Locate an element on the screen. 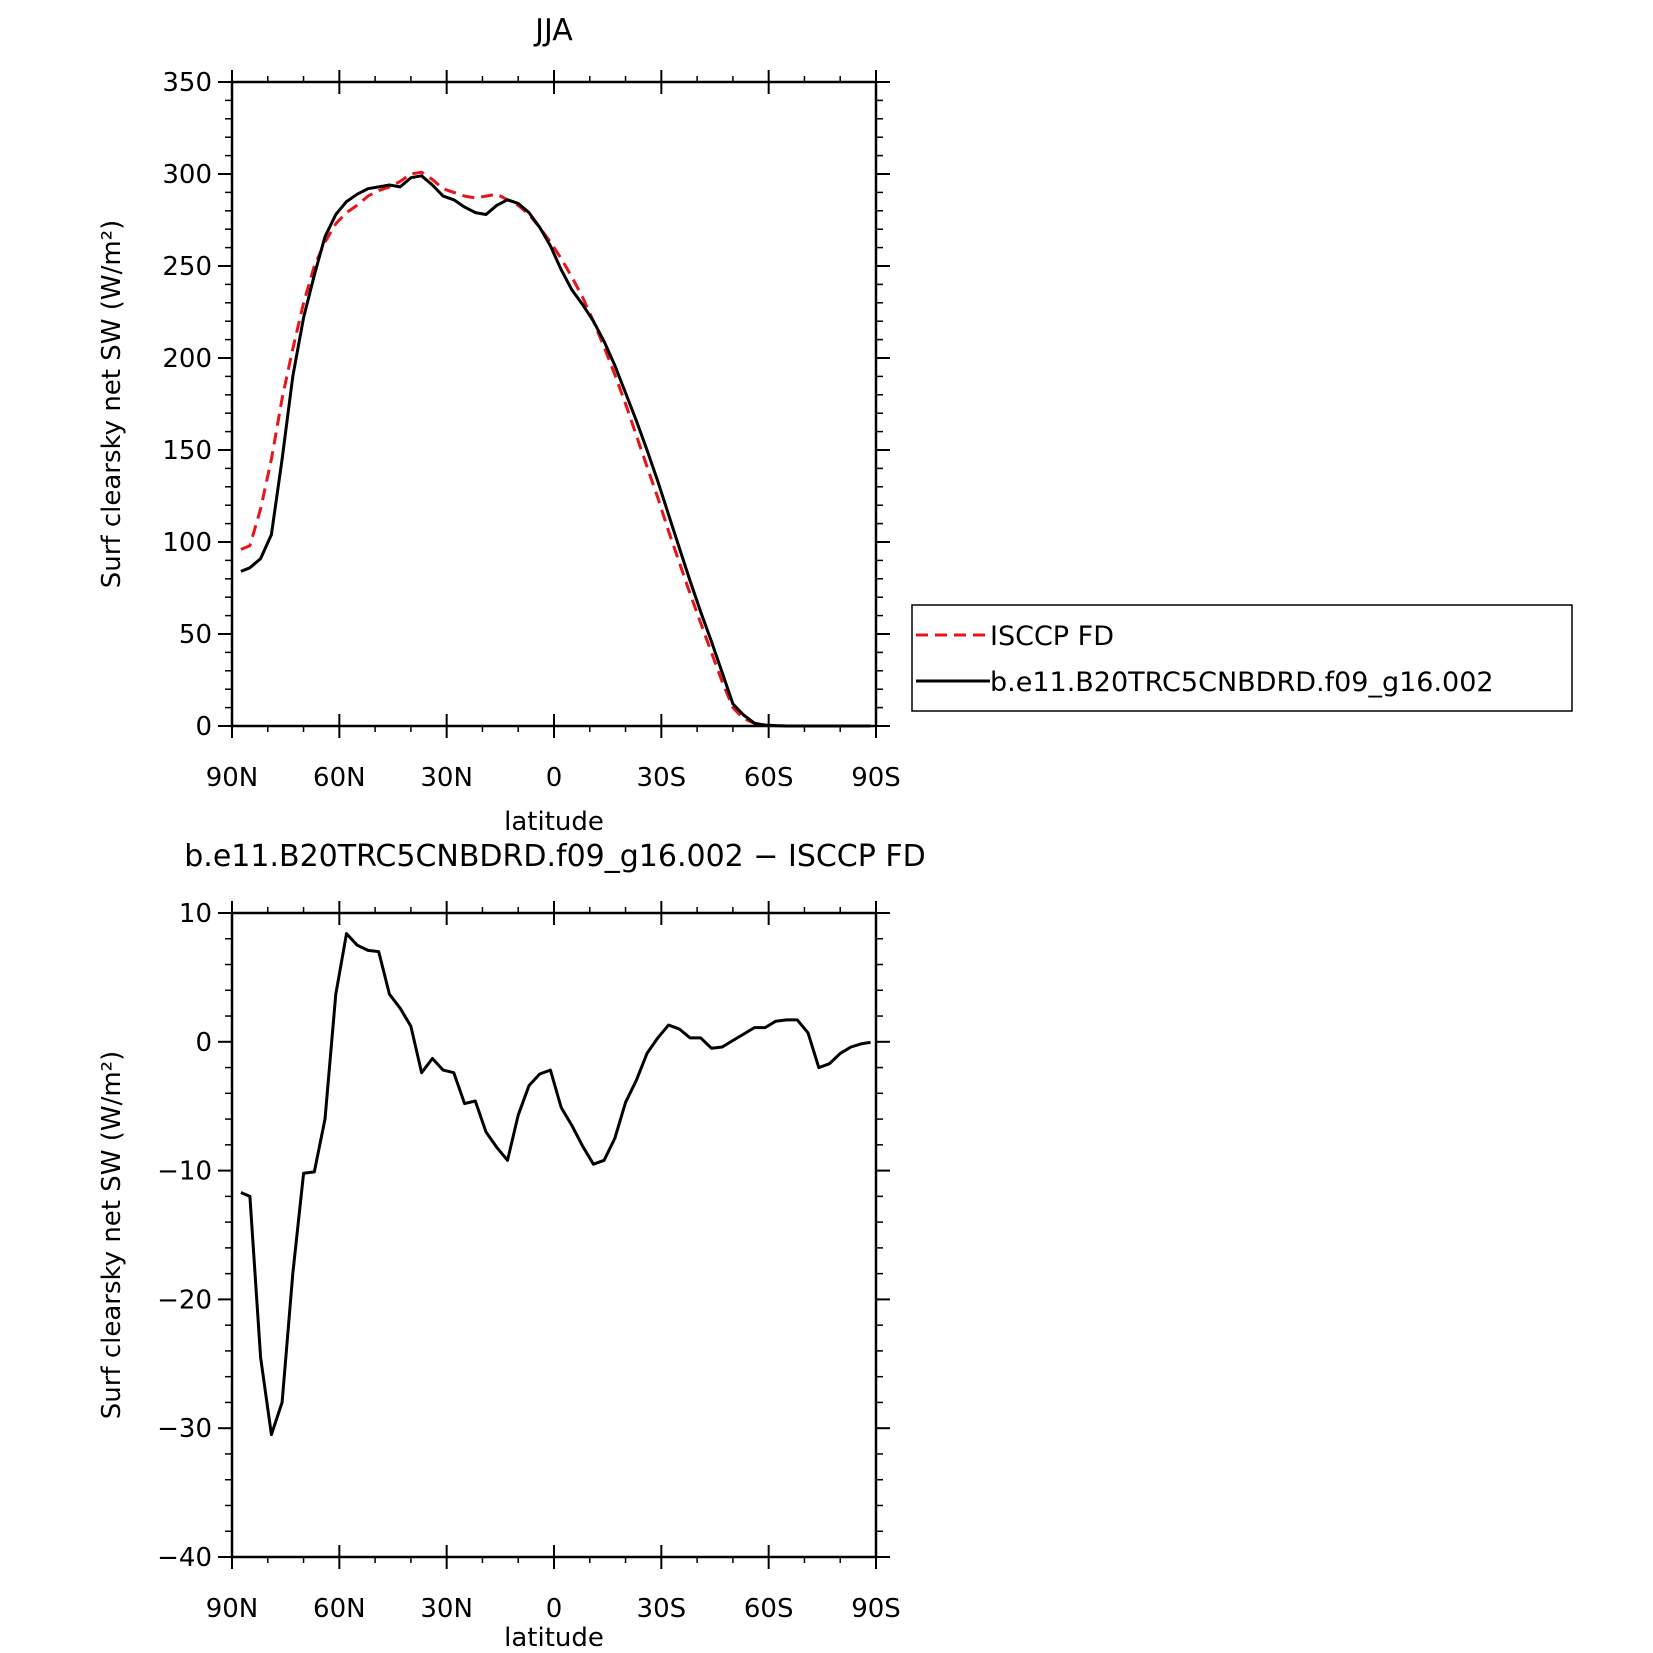 Image resolution: width=1653 pixels, height=1653 pixels. y-tick-label: 100 is located at coordinates (187, 543).